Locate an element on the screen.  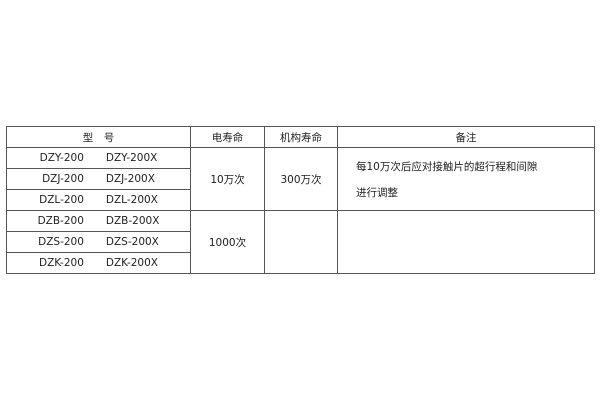
note-line: 每10万次后应对接触片的超行程和间隙 is located at coordinates (447, 167).